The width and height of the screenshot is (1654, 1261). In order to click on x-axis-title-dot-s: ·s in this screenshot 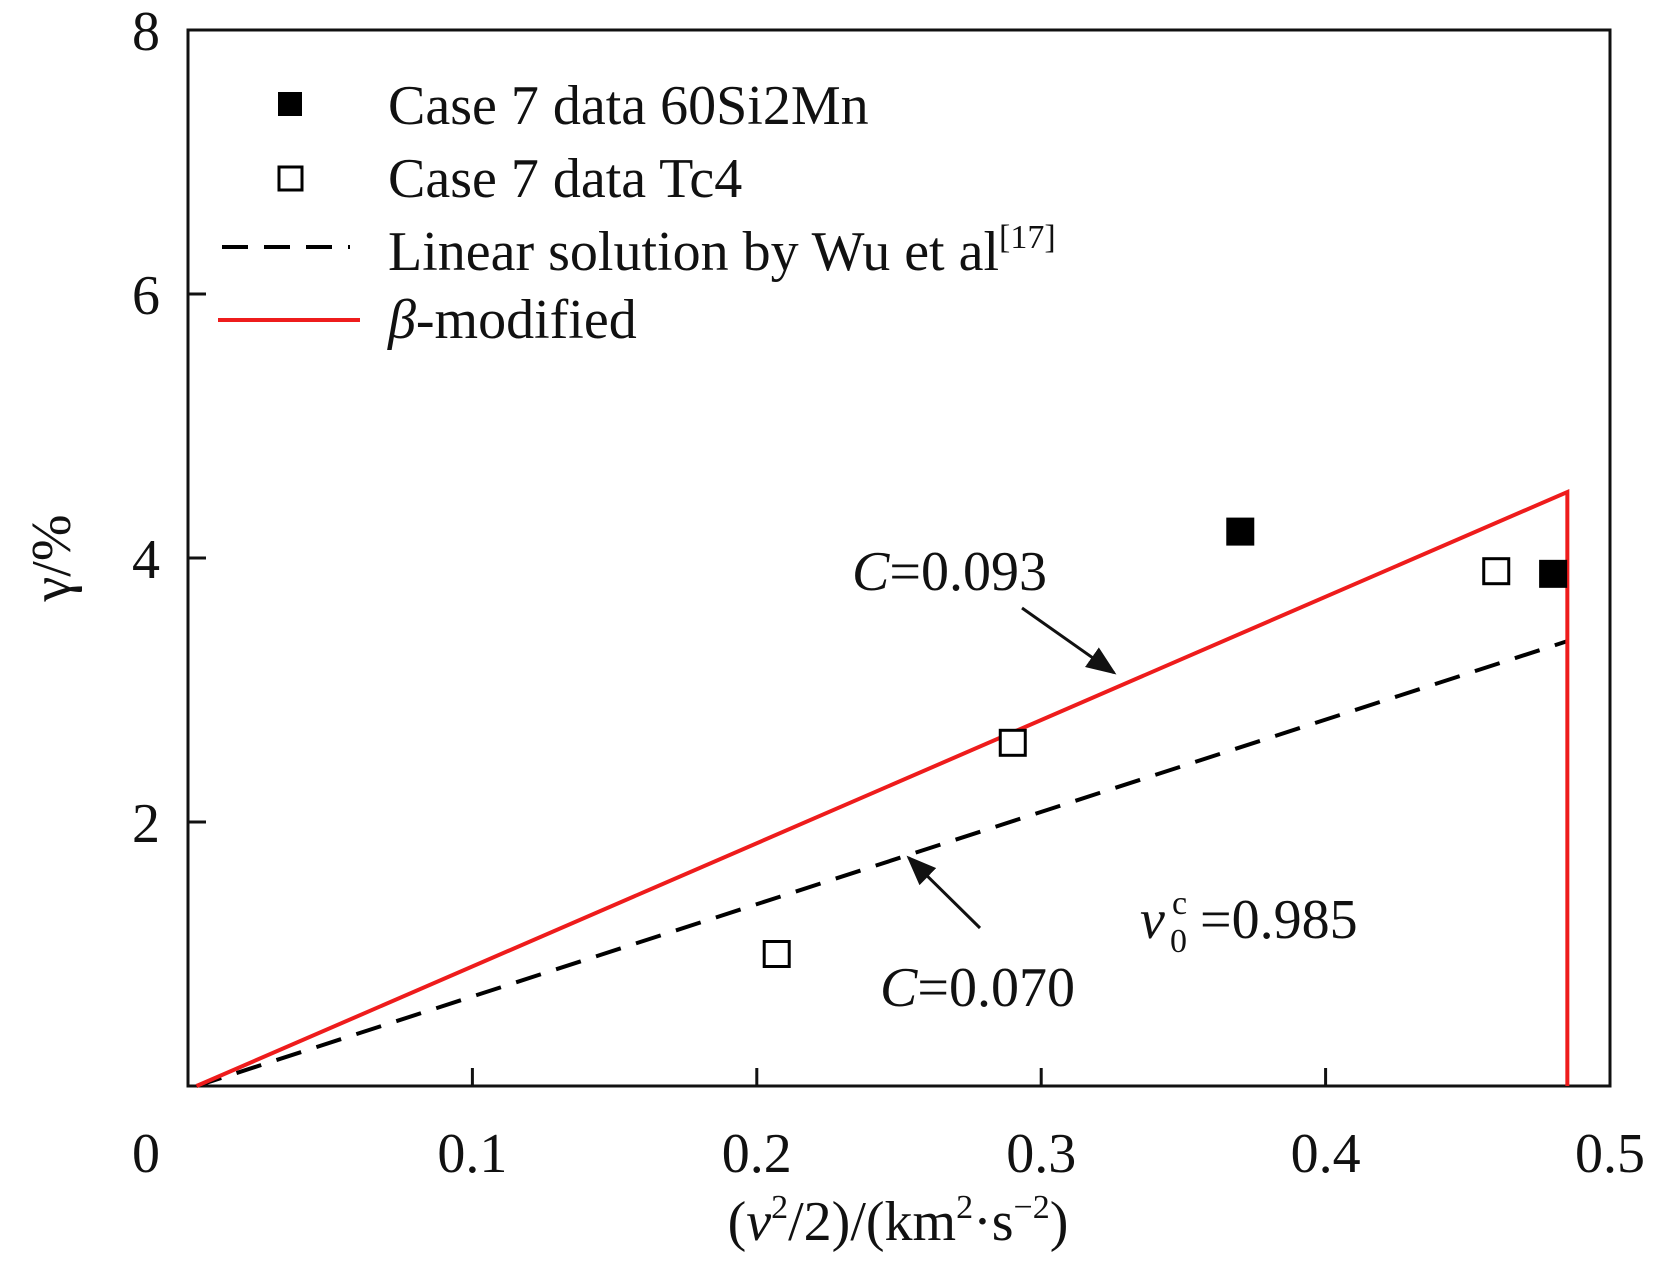, I will do `click(993, 1222)`.